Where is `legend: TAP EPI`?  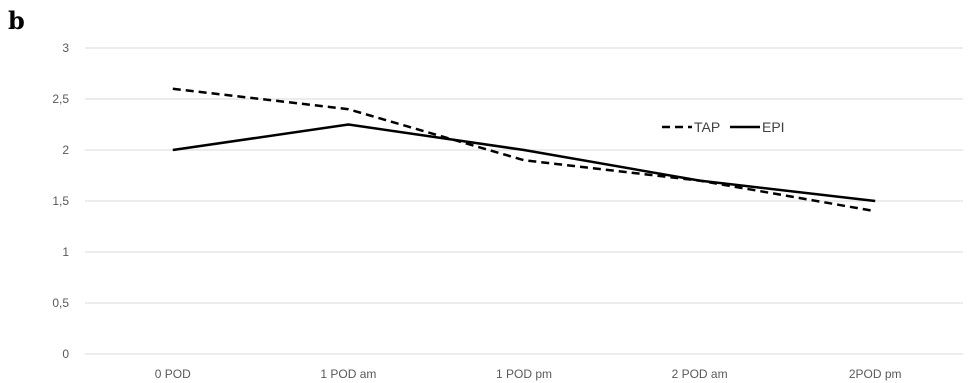
legend: TAP EPI is located at coordinates (723, 127).